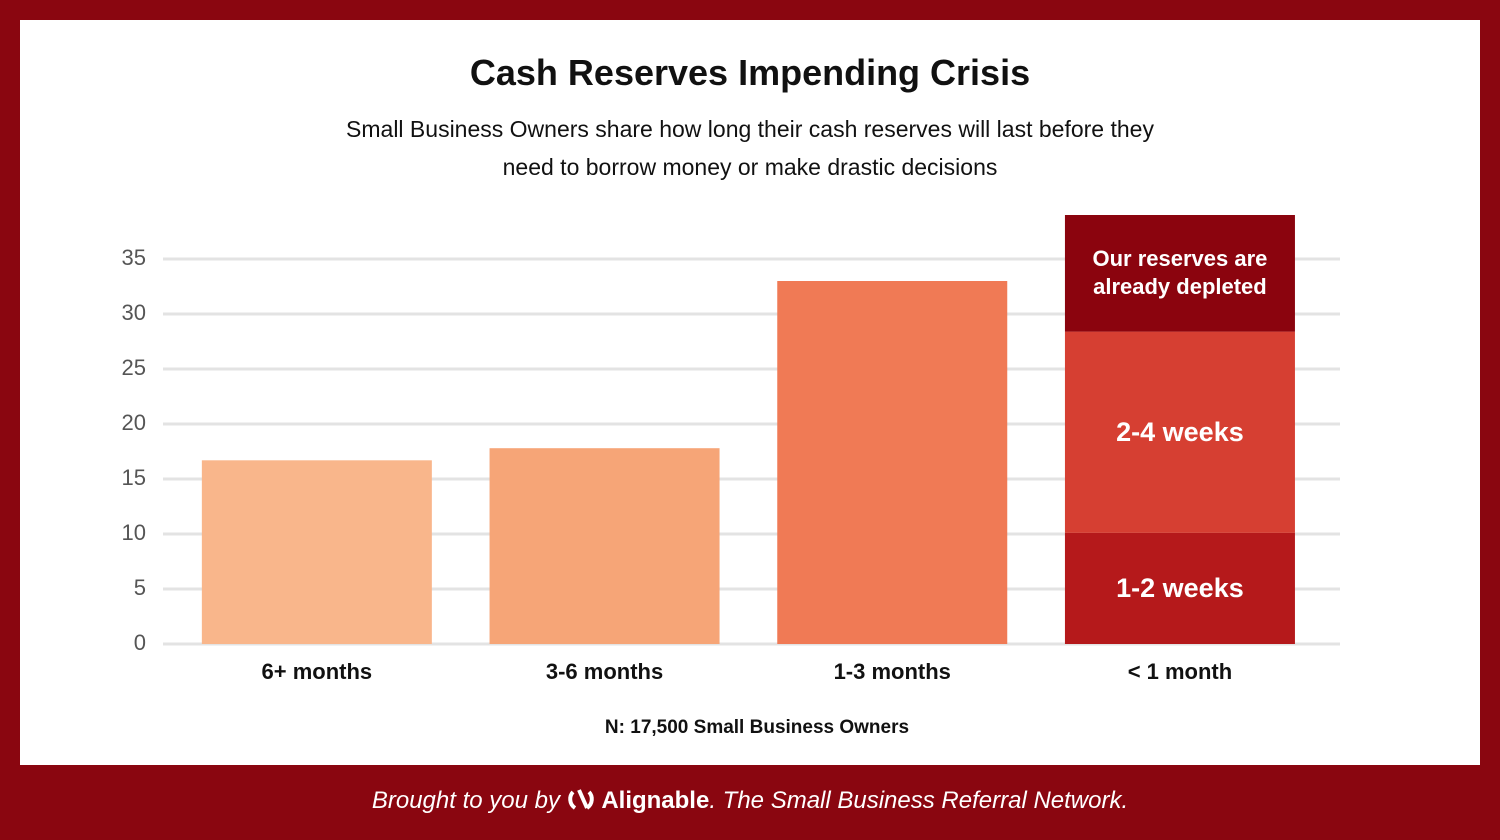 The image size is (1500, 840). What do you see at coordinates (750, 72) in the screenshot?
I see `chart-title: Cash Reserves Impending Crisis` at bounding box center [750, 72].